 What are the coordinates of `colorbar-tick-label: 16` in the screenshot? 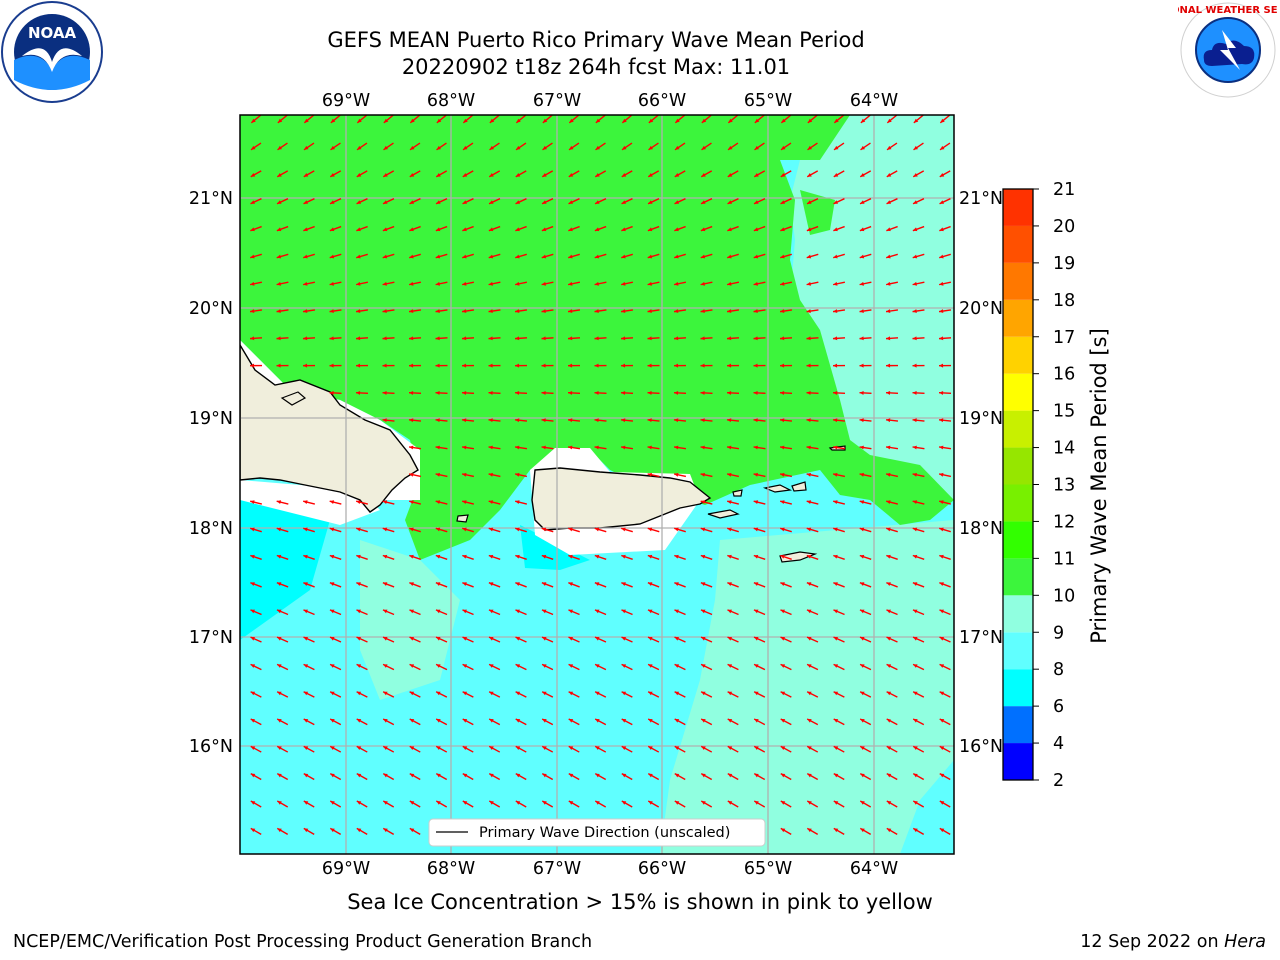 It's located at (1064, 375).